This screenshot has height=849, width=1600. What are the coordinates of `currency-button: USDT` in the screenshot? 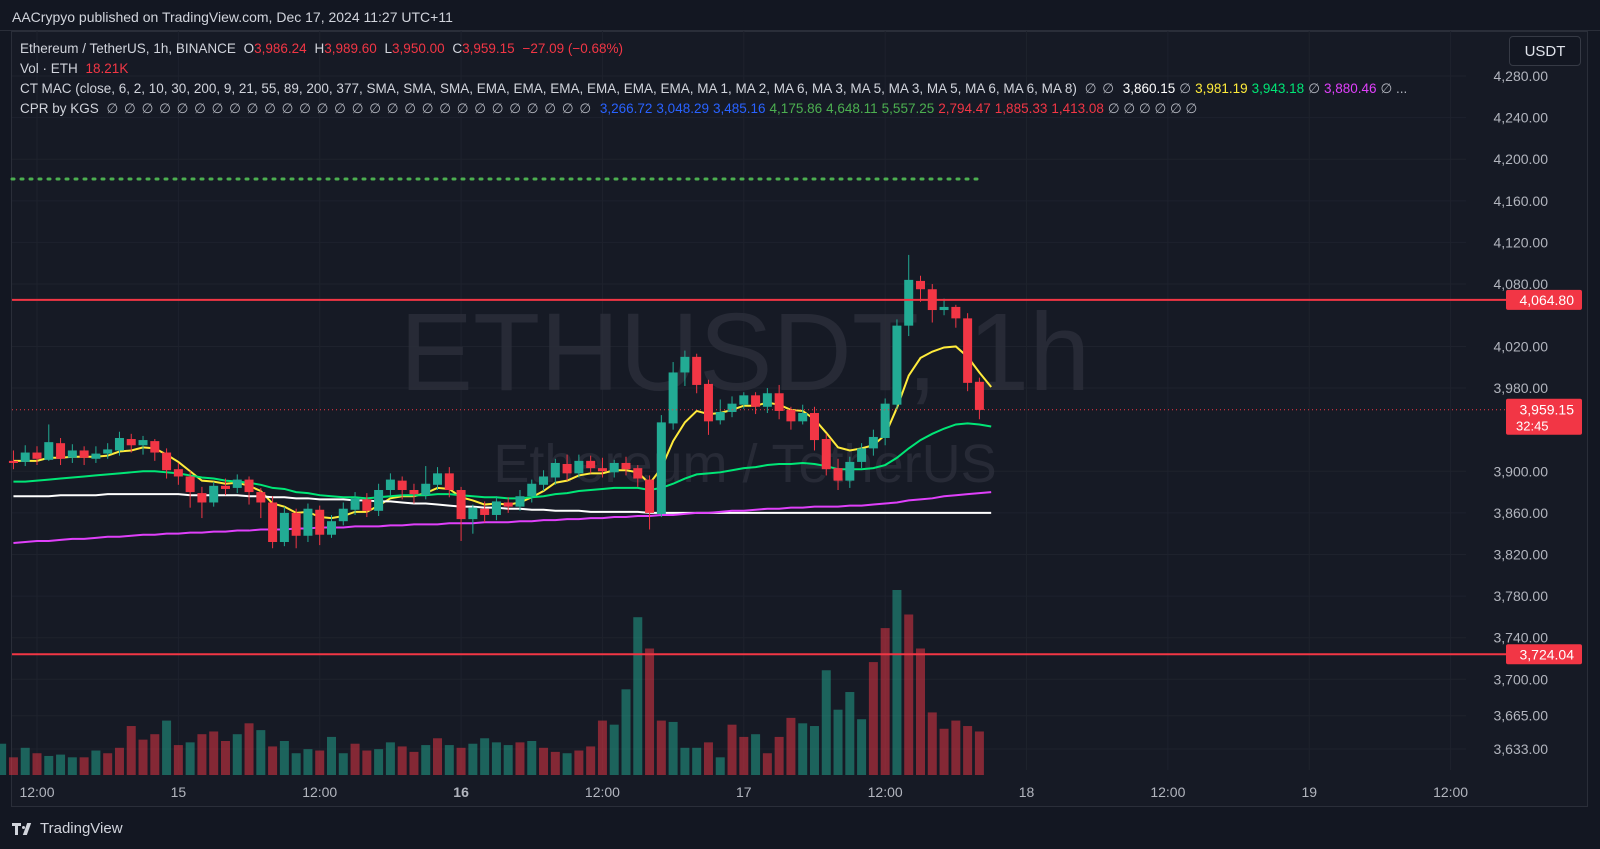 It's located at (1545, 51).